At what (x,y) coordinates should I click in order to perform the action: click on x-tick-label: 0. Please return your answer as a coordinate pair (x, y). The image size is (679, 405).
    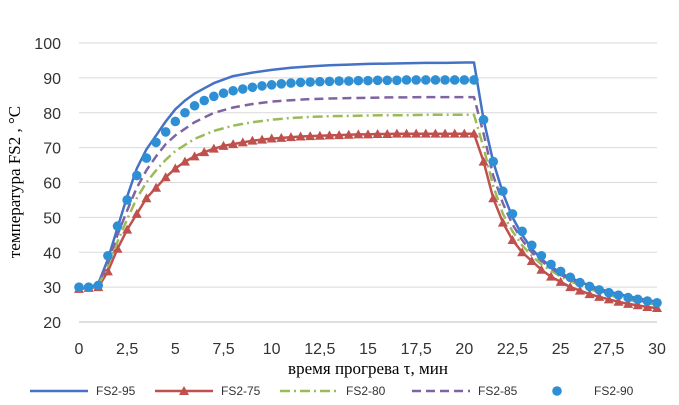
    Looking at the image, I should click on (79, 349).